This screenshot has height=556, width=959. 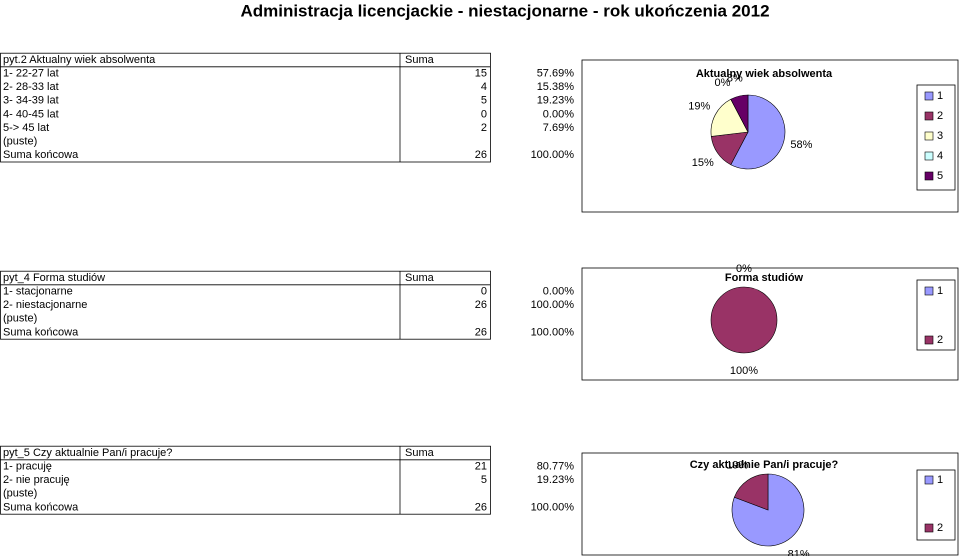 I want to click on table-header: pyt.2 Aktualny wiek absolwenta, so click(x=79, y=60).